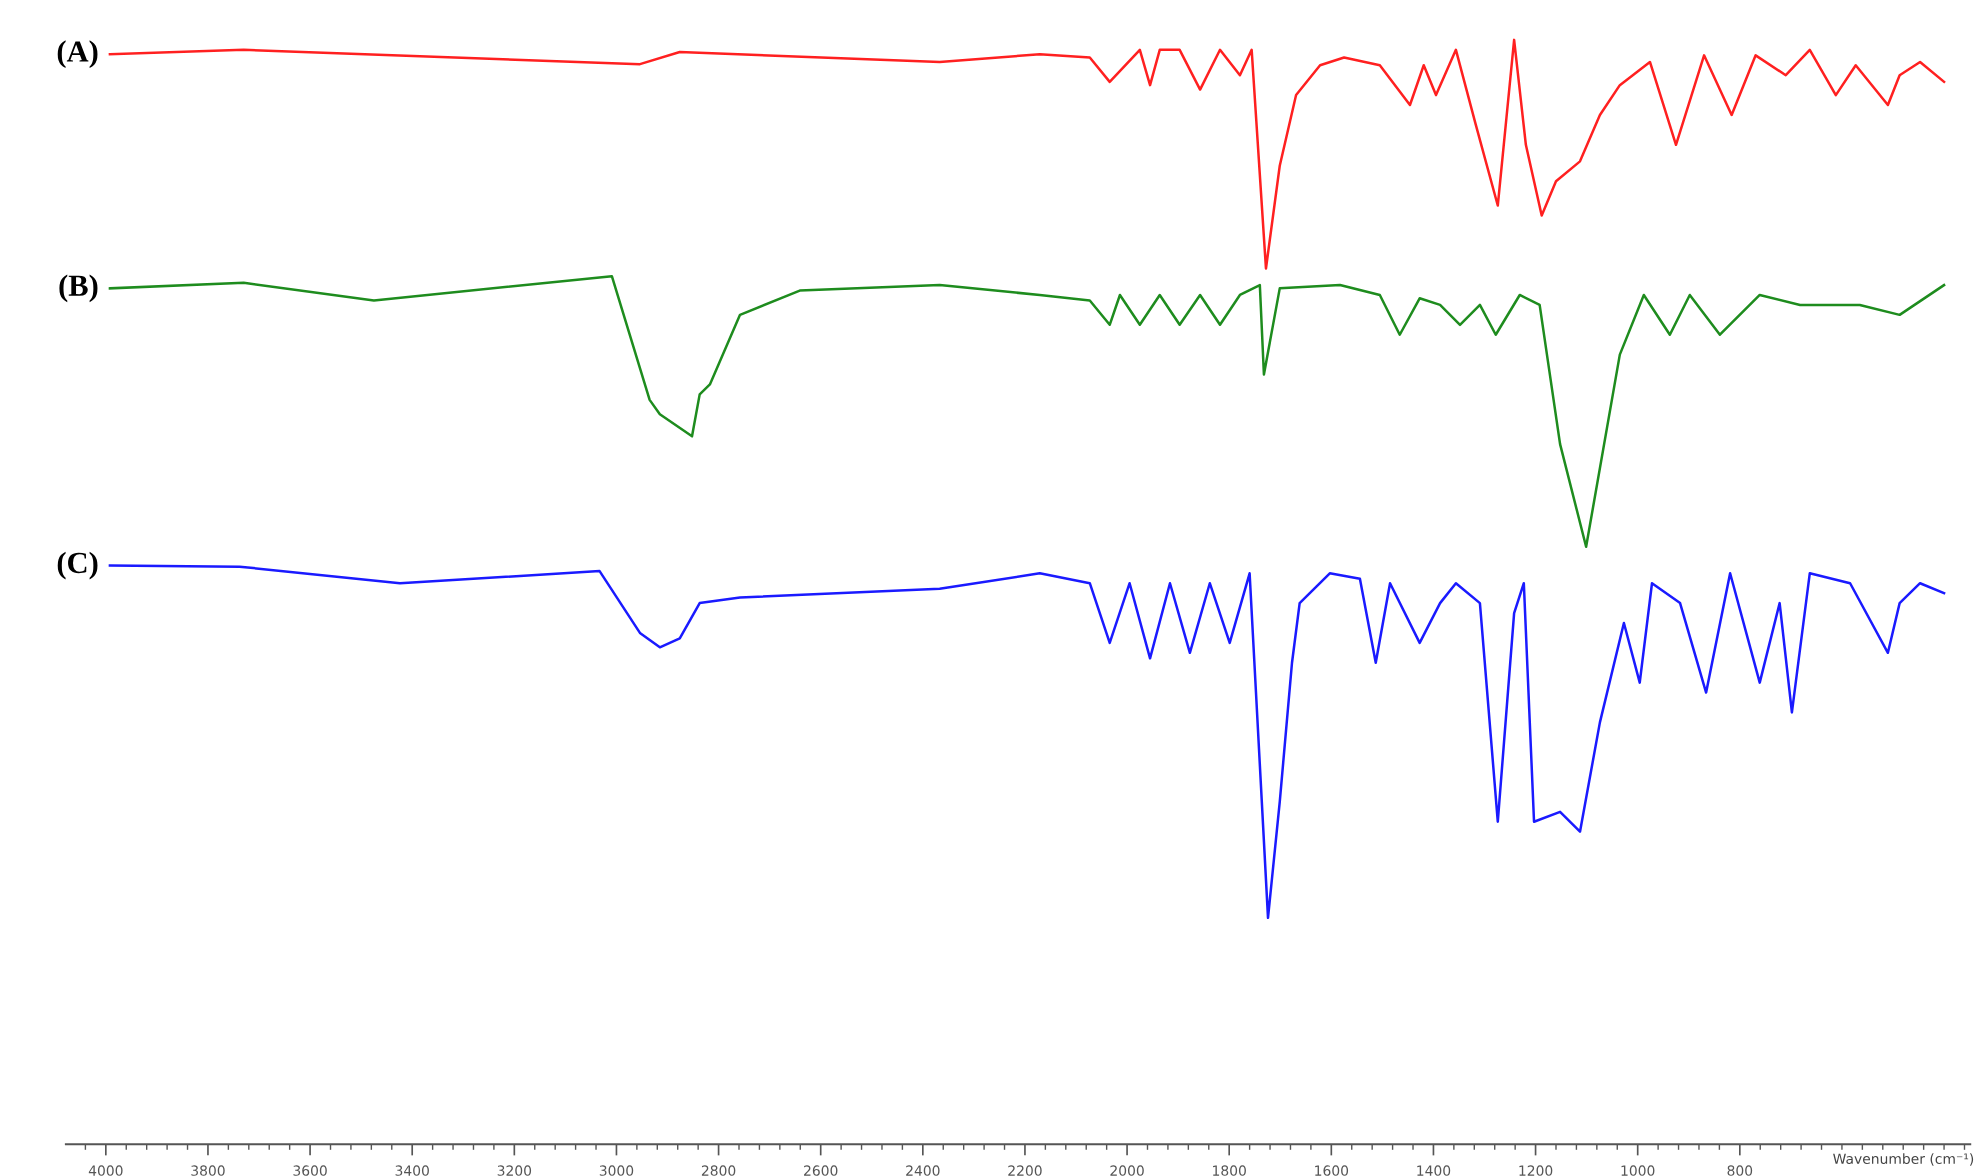  I want to click on series-label: (C), so click(77, 565).